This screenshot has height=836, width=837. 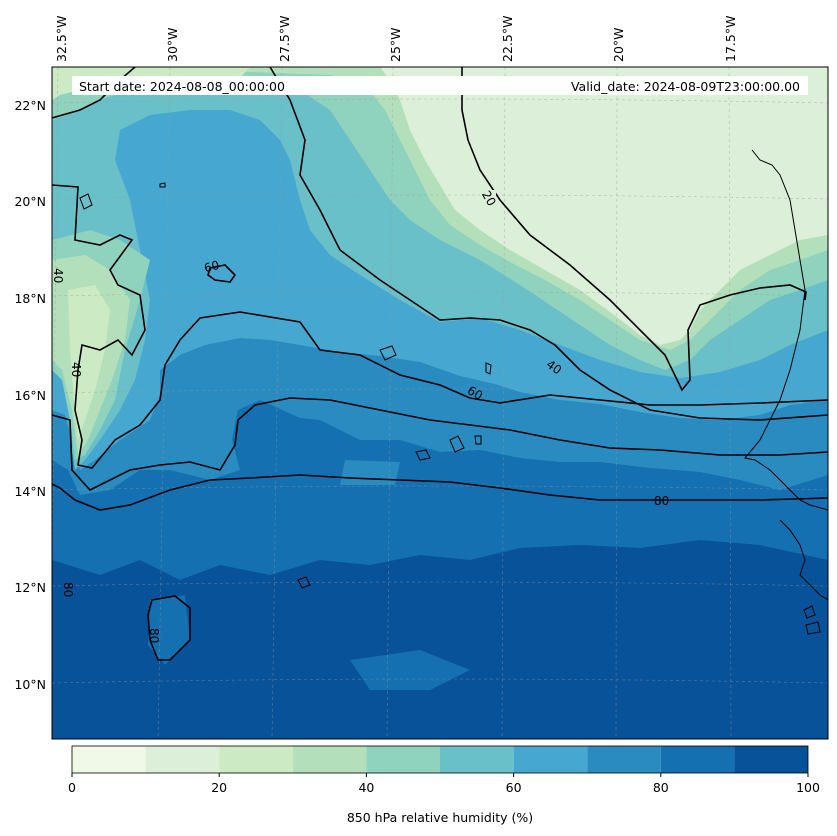 I want to click on date-header-bg, so click(x=440, y=85).